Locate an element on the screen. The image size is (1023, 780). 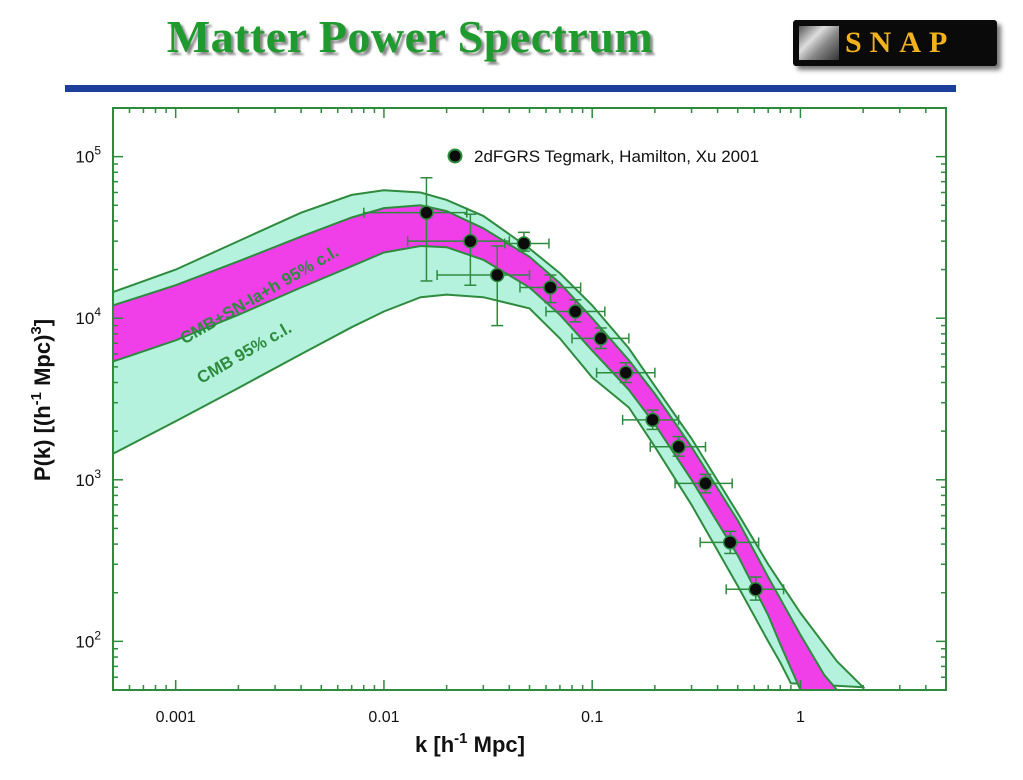
logo-text: SNAP is located at coordinates (900, 42).